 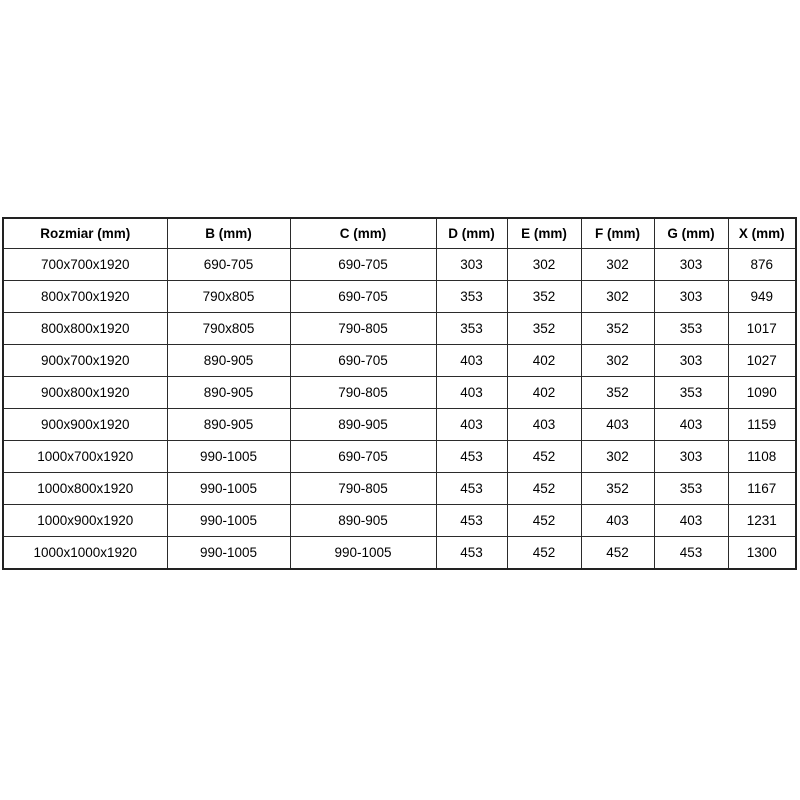 What do you see at coordinates (762, 264) in the screenshot?
I see `table-cell-x: 876` at bounding box center [762, 264].